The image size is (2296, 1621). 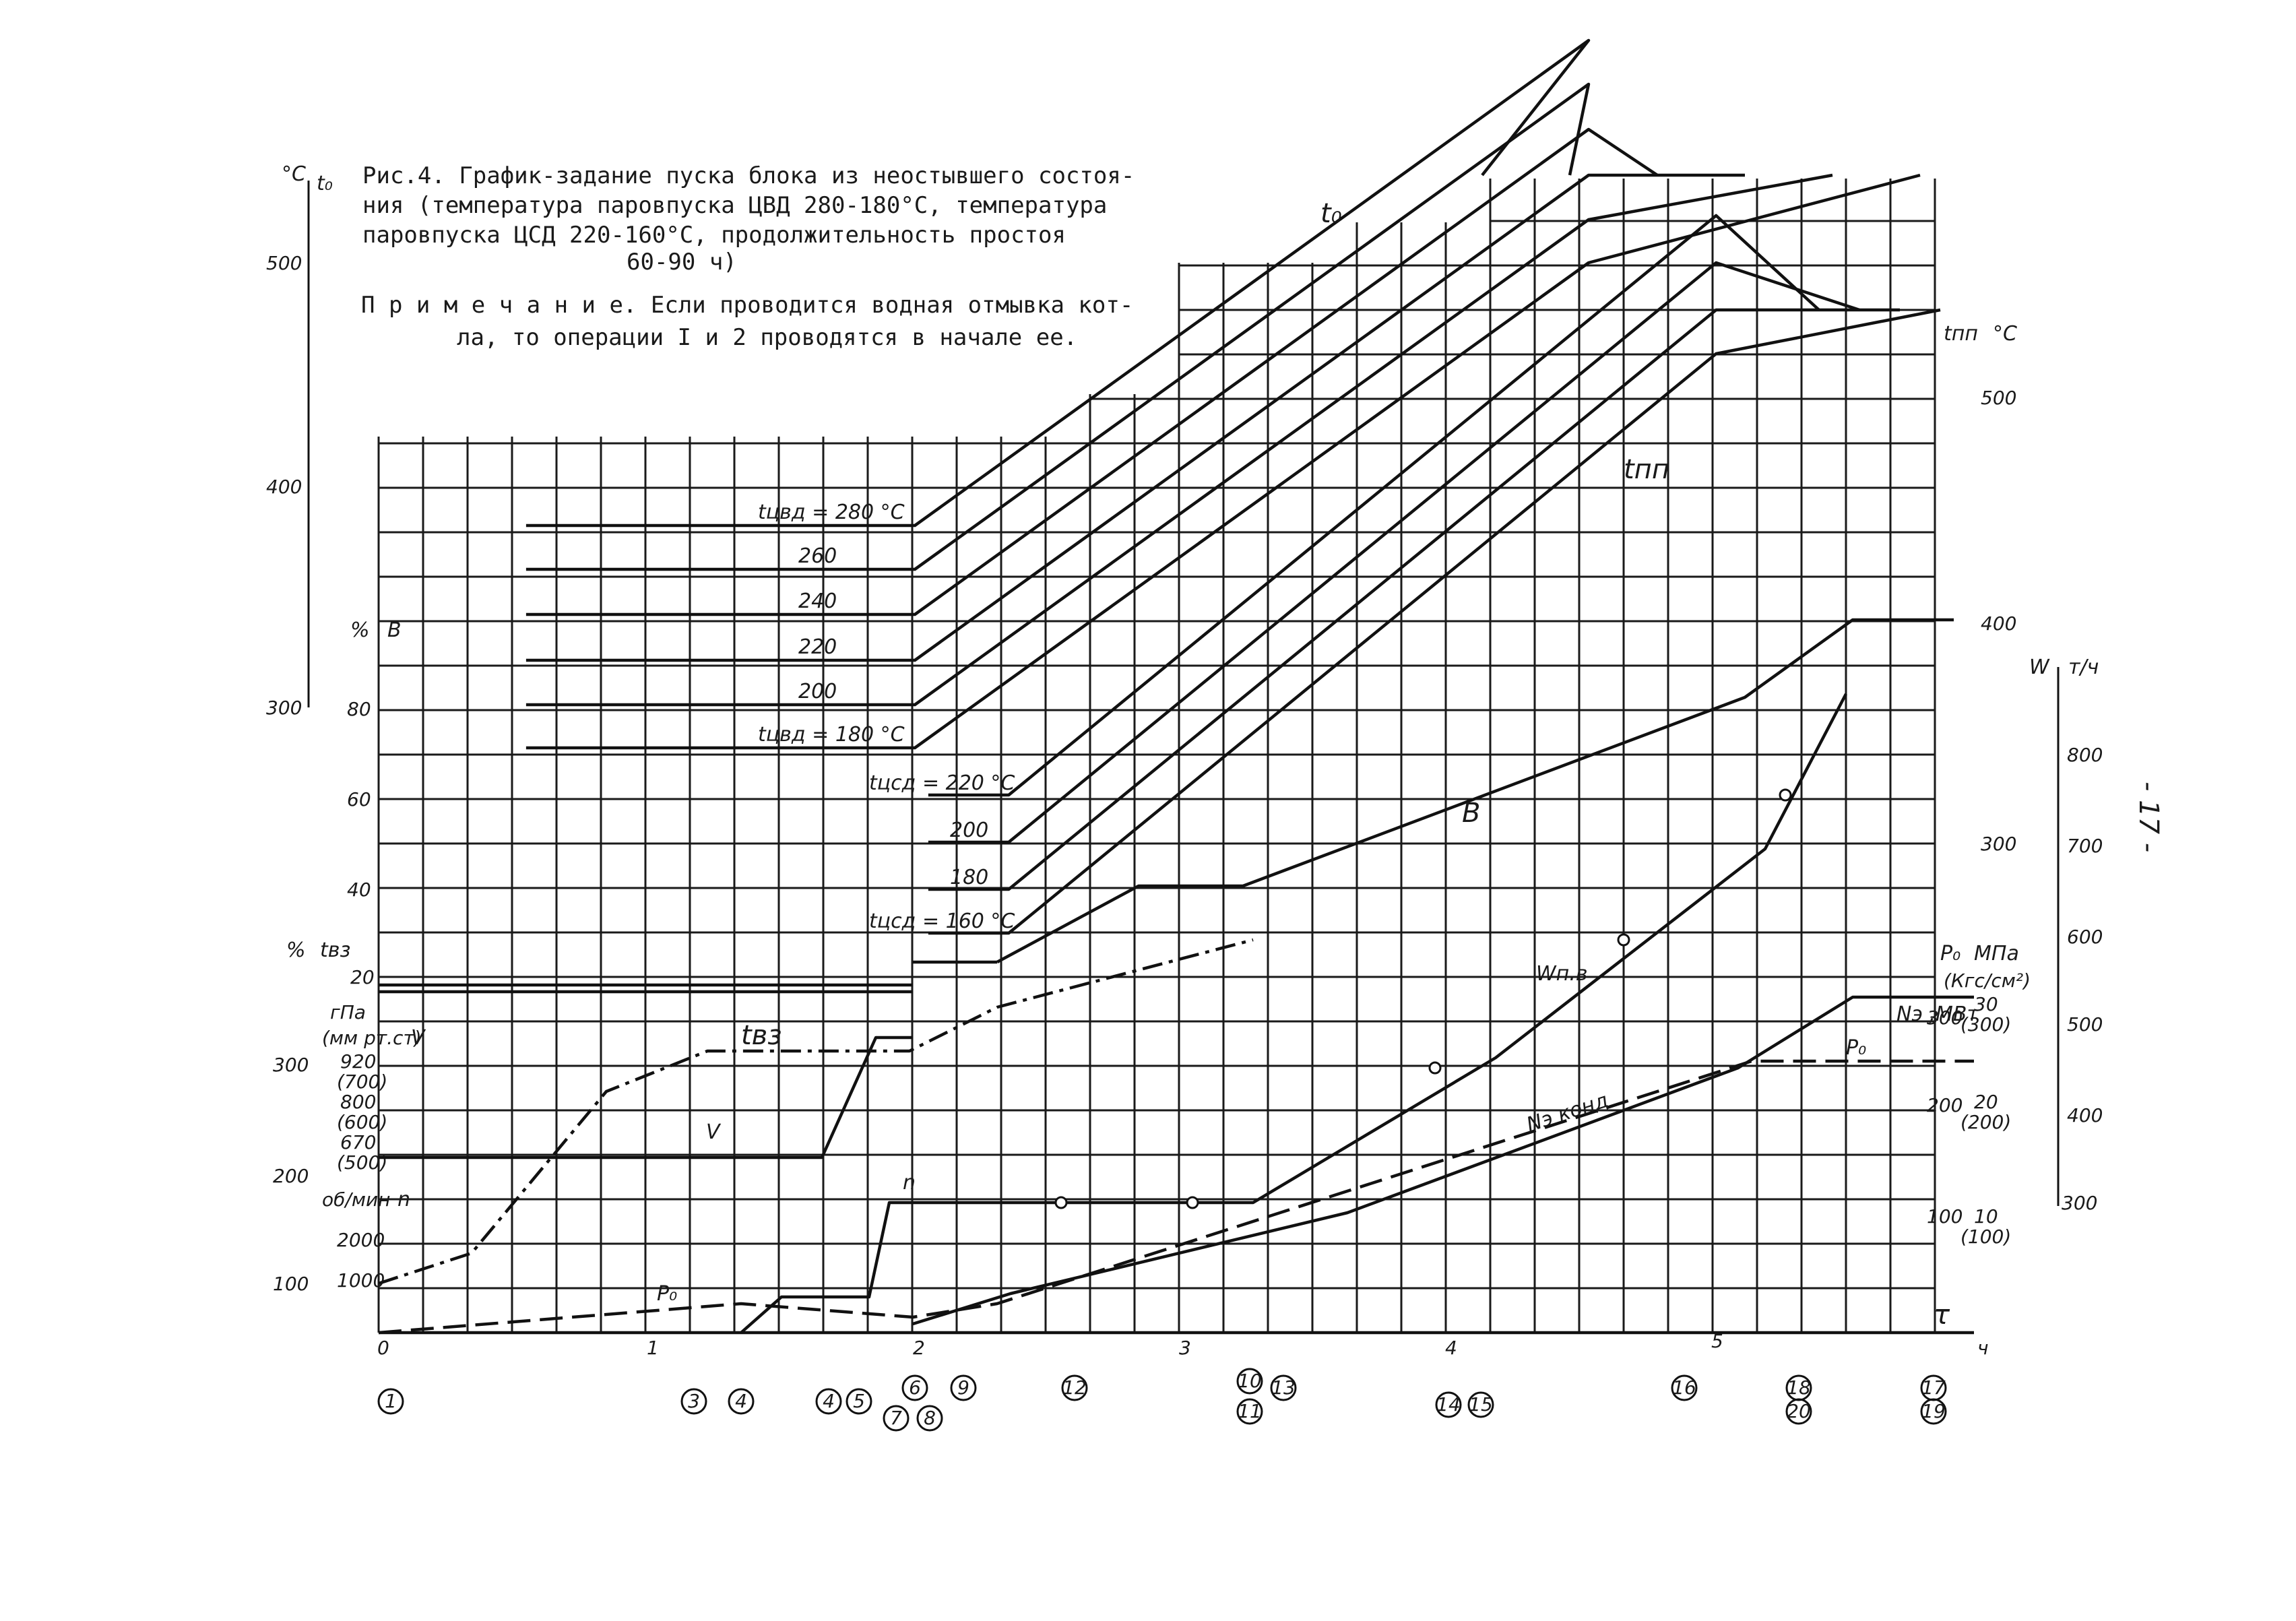 I want to click on tcvd-label-3: 220, so click(x=817, y=647).